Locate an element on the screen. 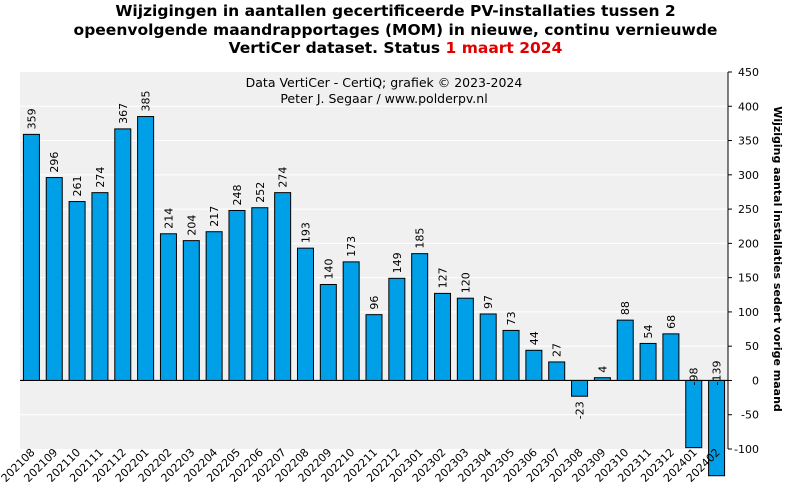 The height and width of the screenshot is (493, 791). data-label-202305: 73 is located at coordinates (511, 318).